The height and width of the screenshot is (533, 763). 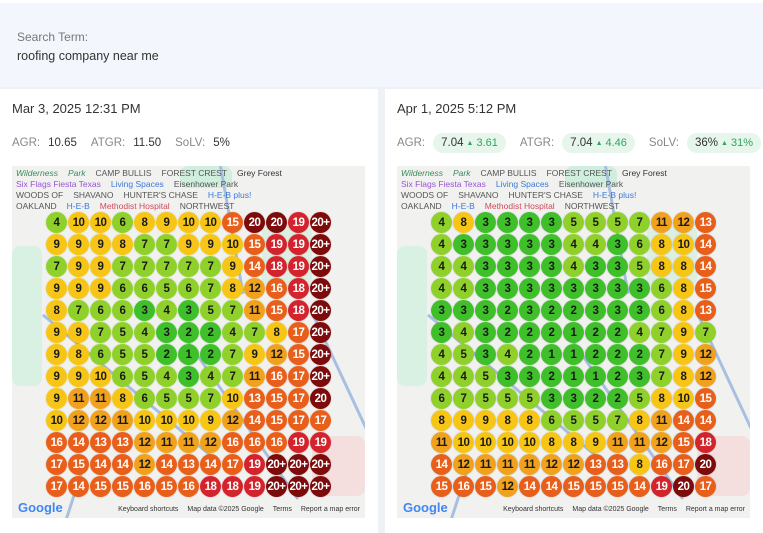 What do you see at coordinates (298, 442) in the screenshot?
I see `rank-pin: 19` at bounding box center [298, 442].